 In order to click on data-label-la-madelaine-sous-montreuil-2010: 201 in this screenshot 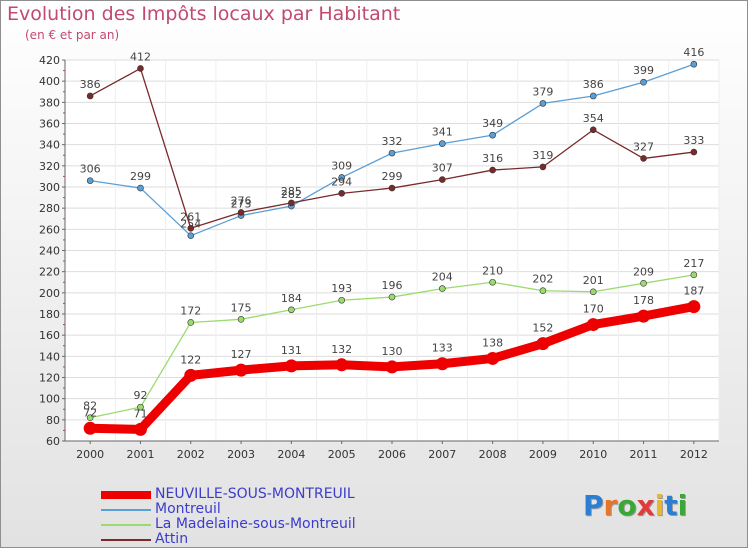, I will do `click(593, 280)`.